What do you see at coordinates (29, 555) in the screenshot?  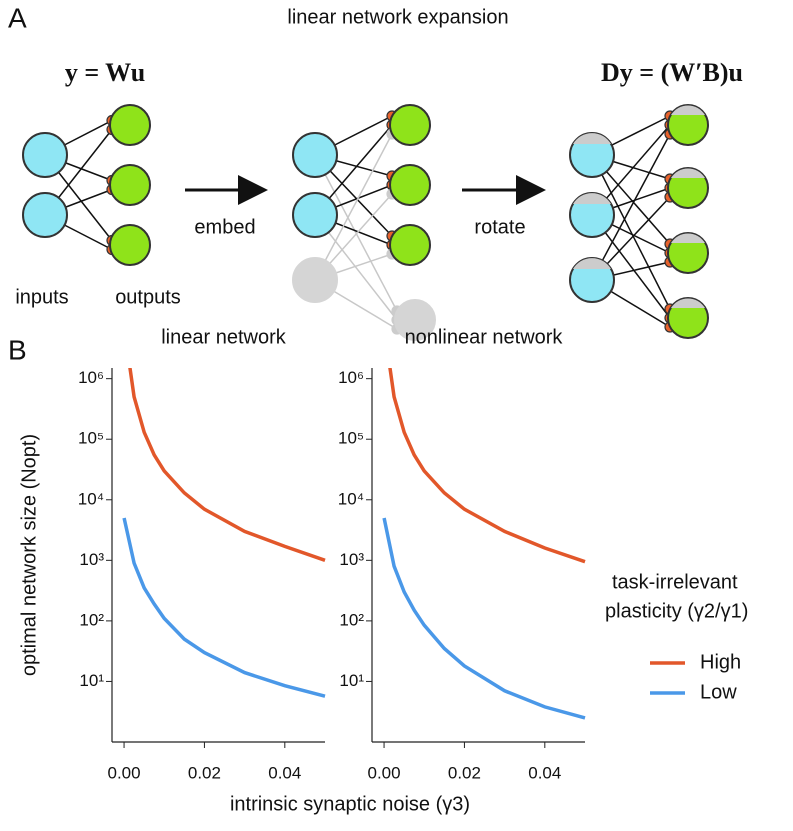 I see `y-axis-label: optimal network size (Nopt)` at bounding box center [29, 555].